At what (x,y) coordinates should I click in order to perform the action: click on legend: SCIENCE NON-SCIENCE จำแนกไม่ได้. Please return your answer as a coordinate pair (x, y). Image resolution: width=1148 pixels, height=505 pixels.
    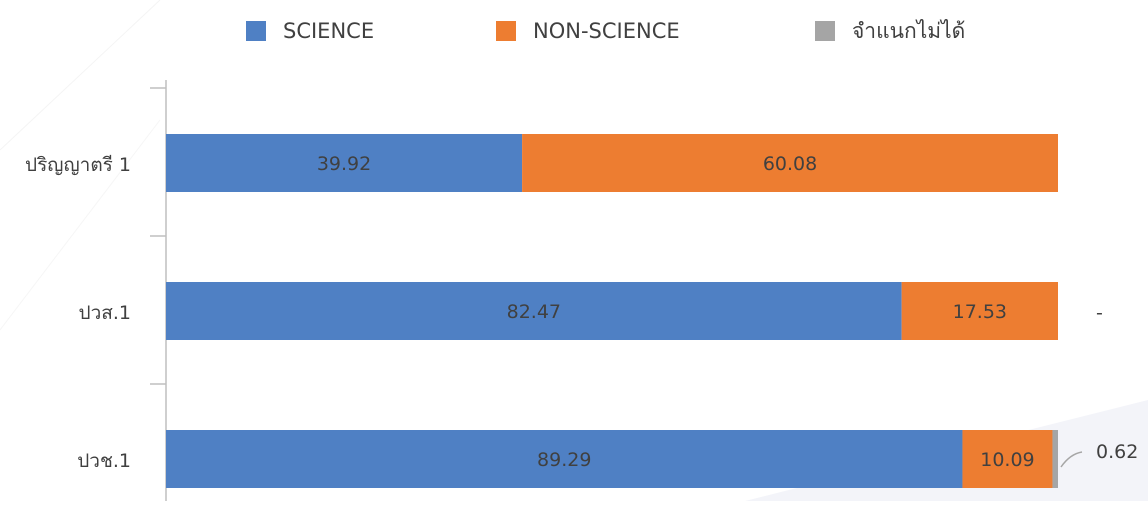
    Looking at the image, I should click on (605, 31).